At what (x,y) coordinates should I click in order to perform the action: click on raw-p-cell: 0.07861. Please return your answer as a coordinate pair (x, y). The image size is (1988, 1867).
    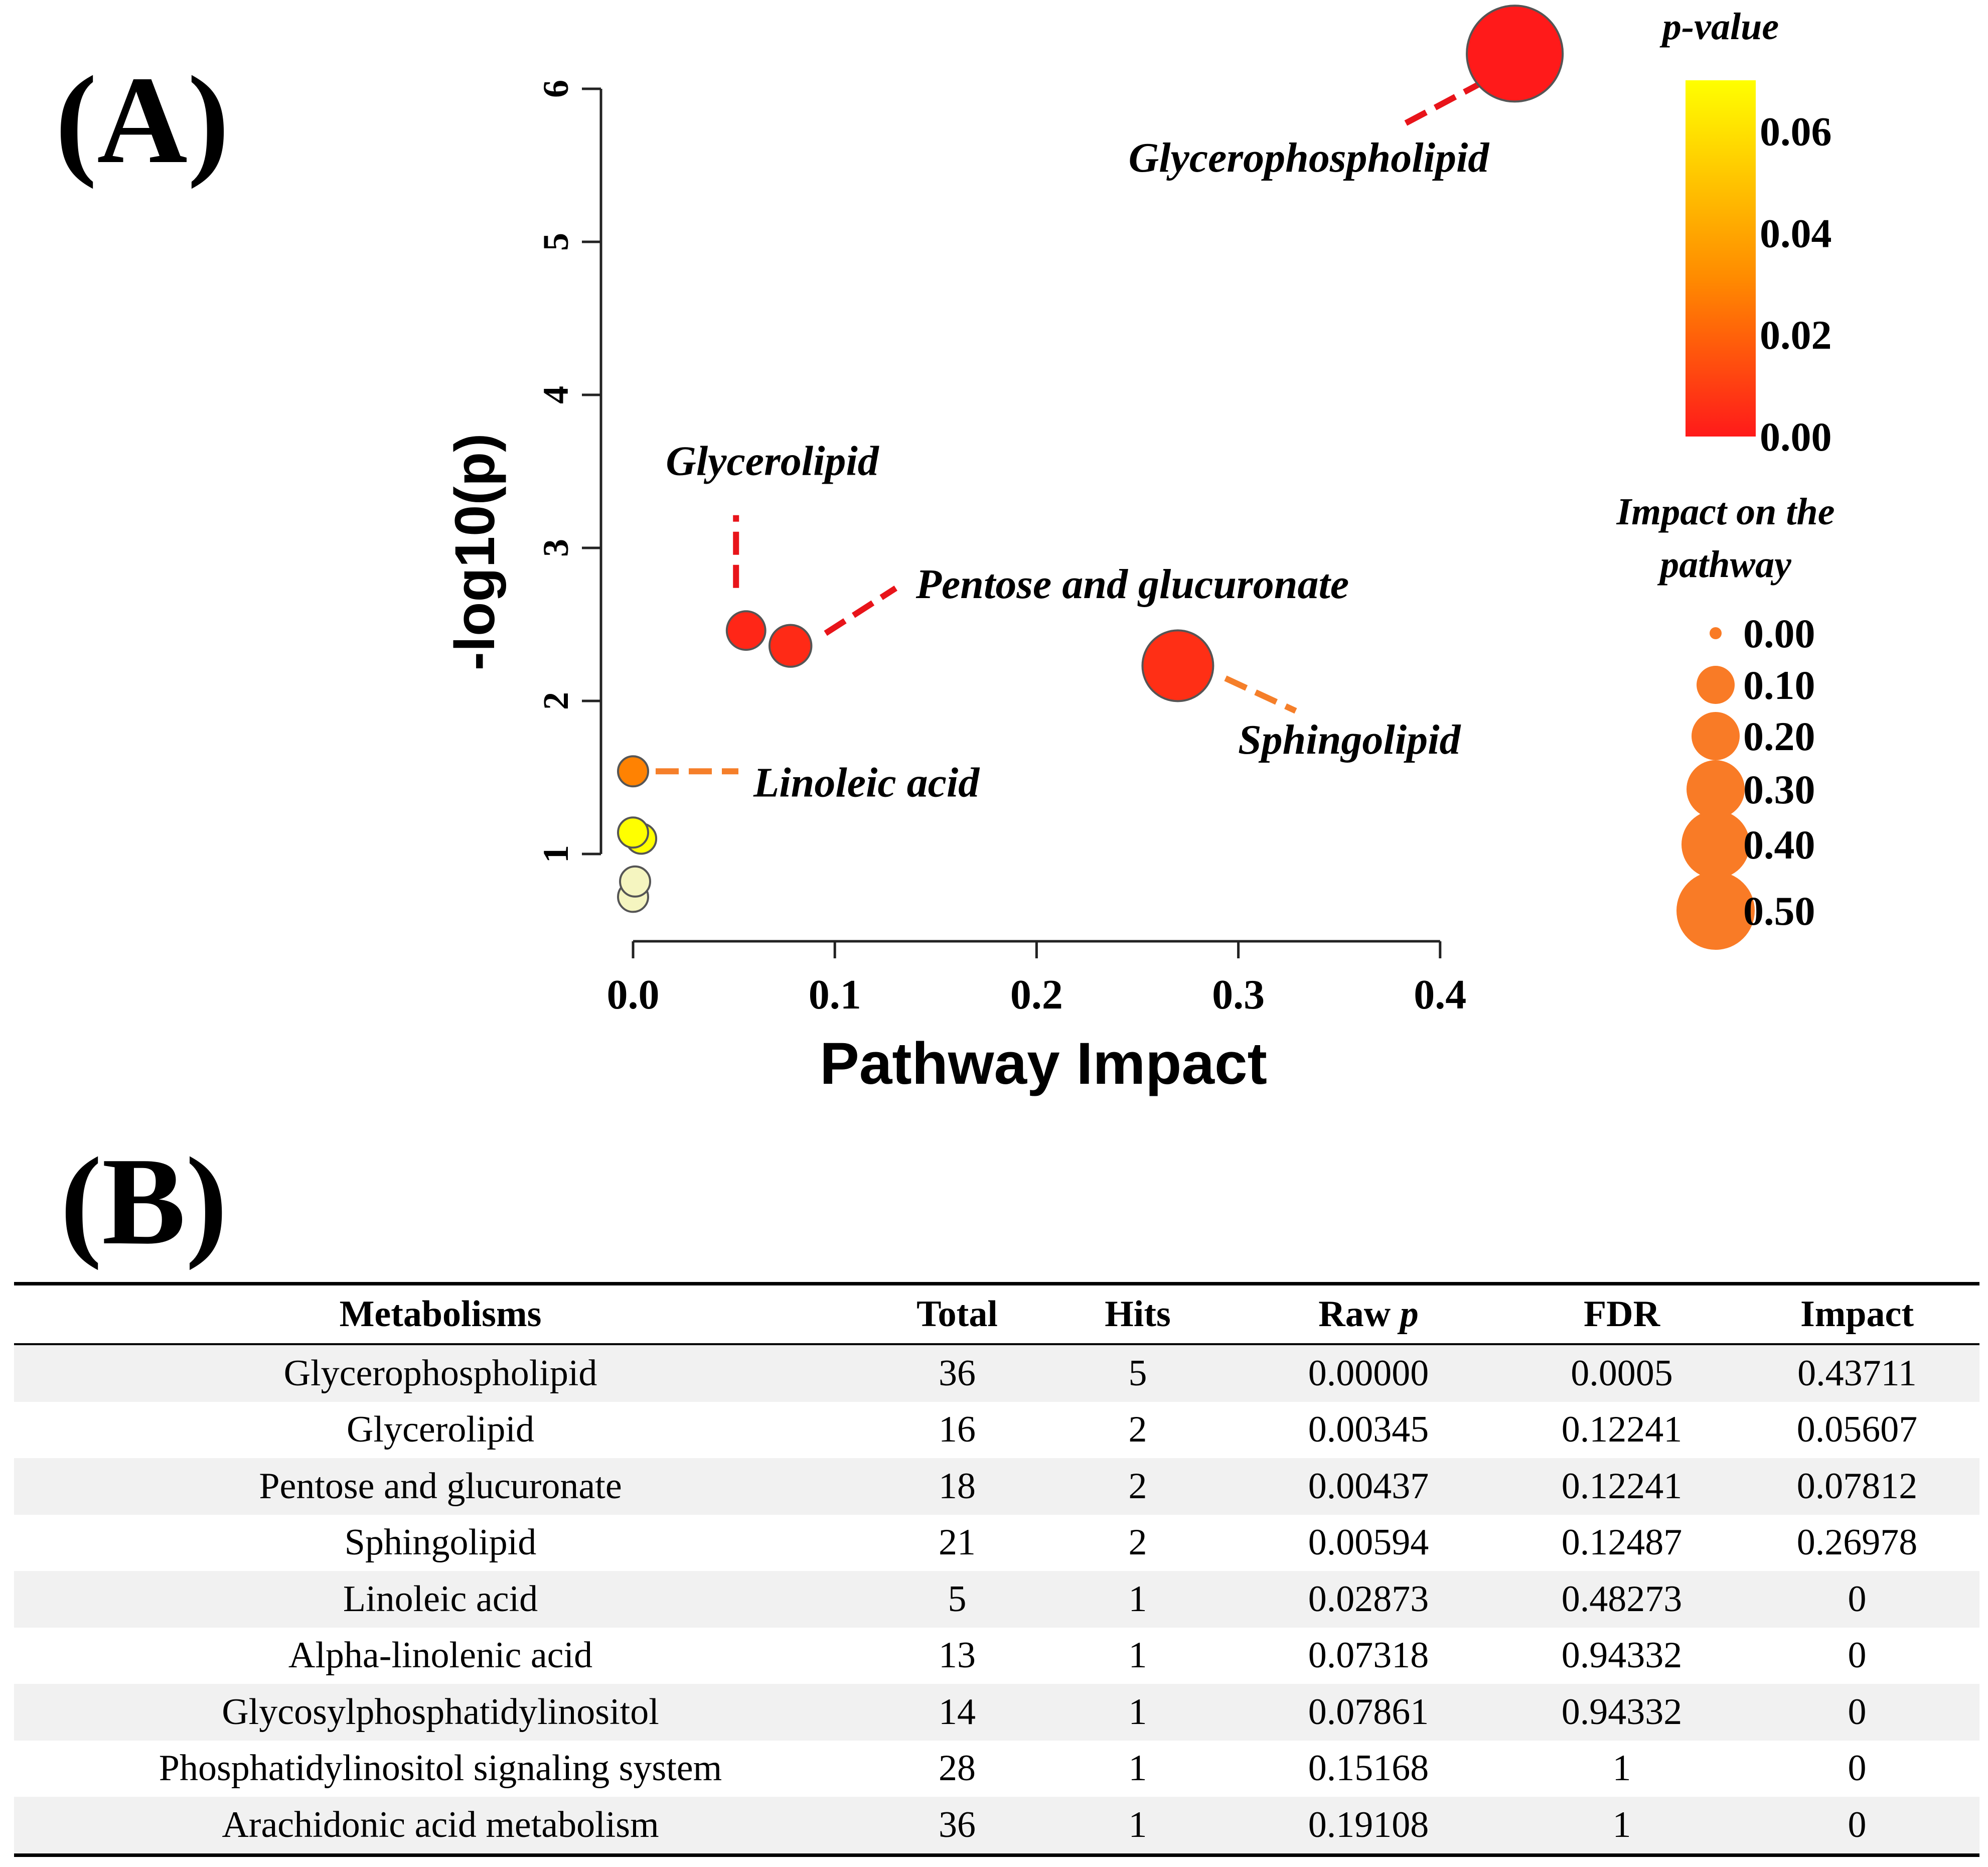
    Looking at the image, I should click on (1368, 1712).